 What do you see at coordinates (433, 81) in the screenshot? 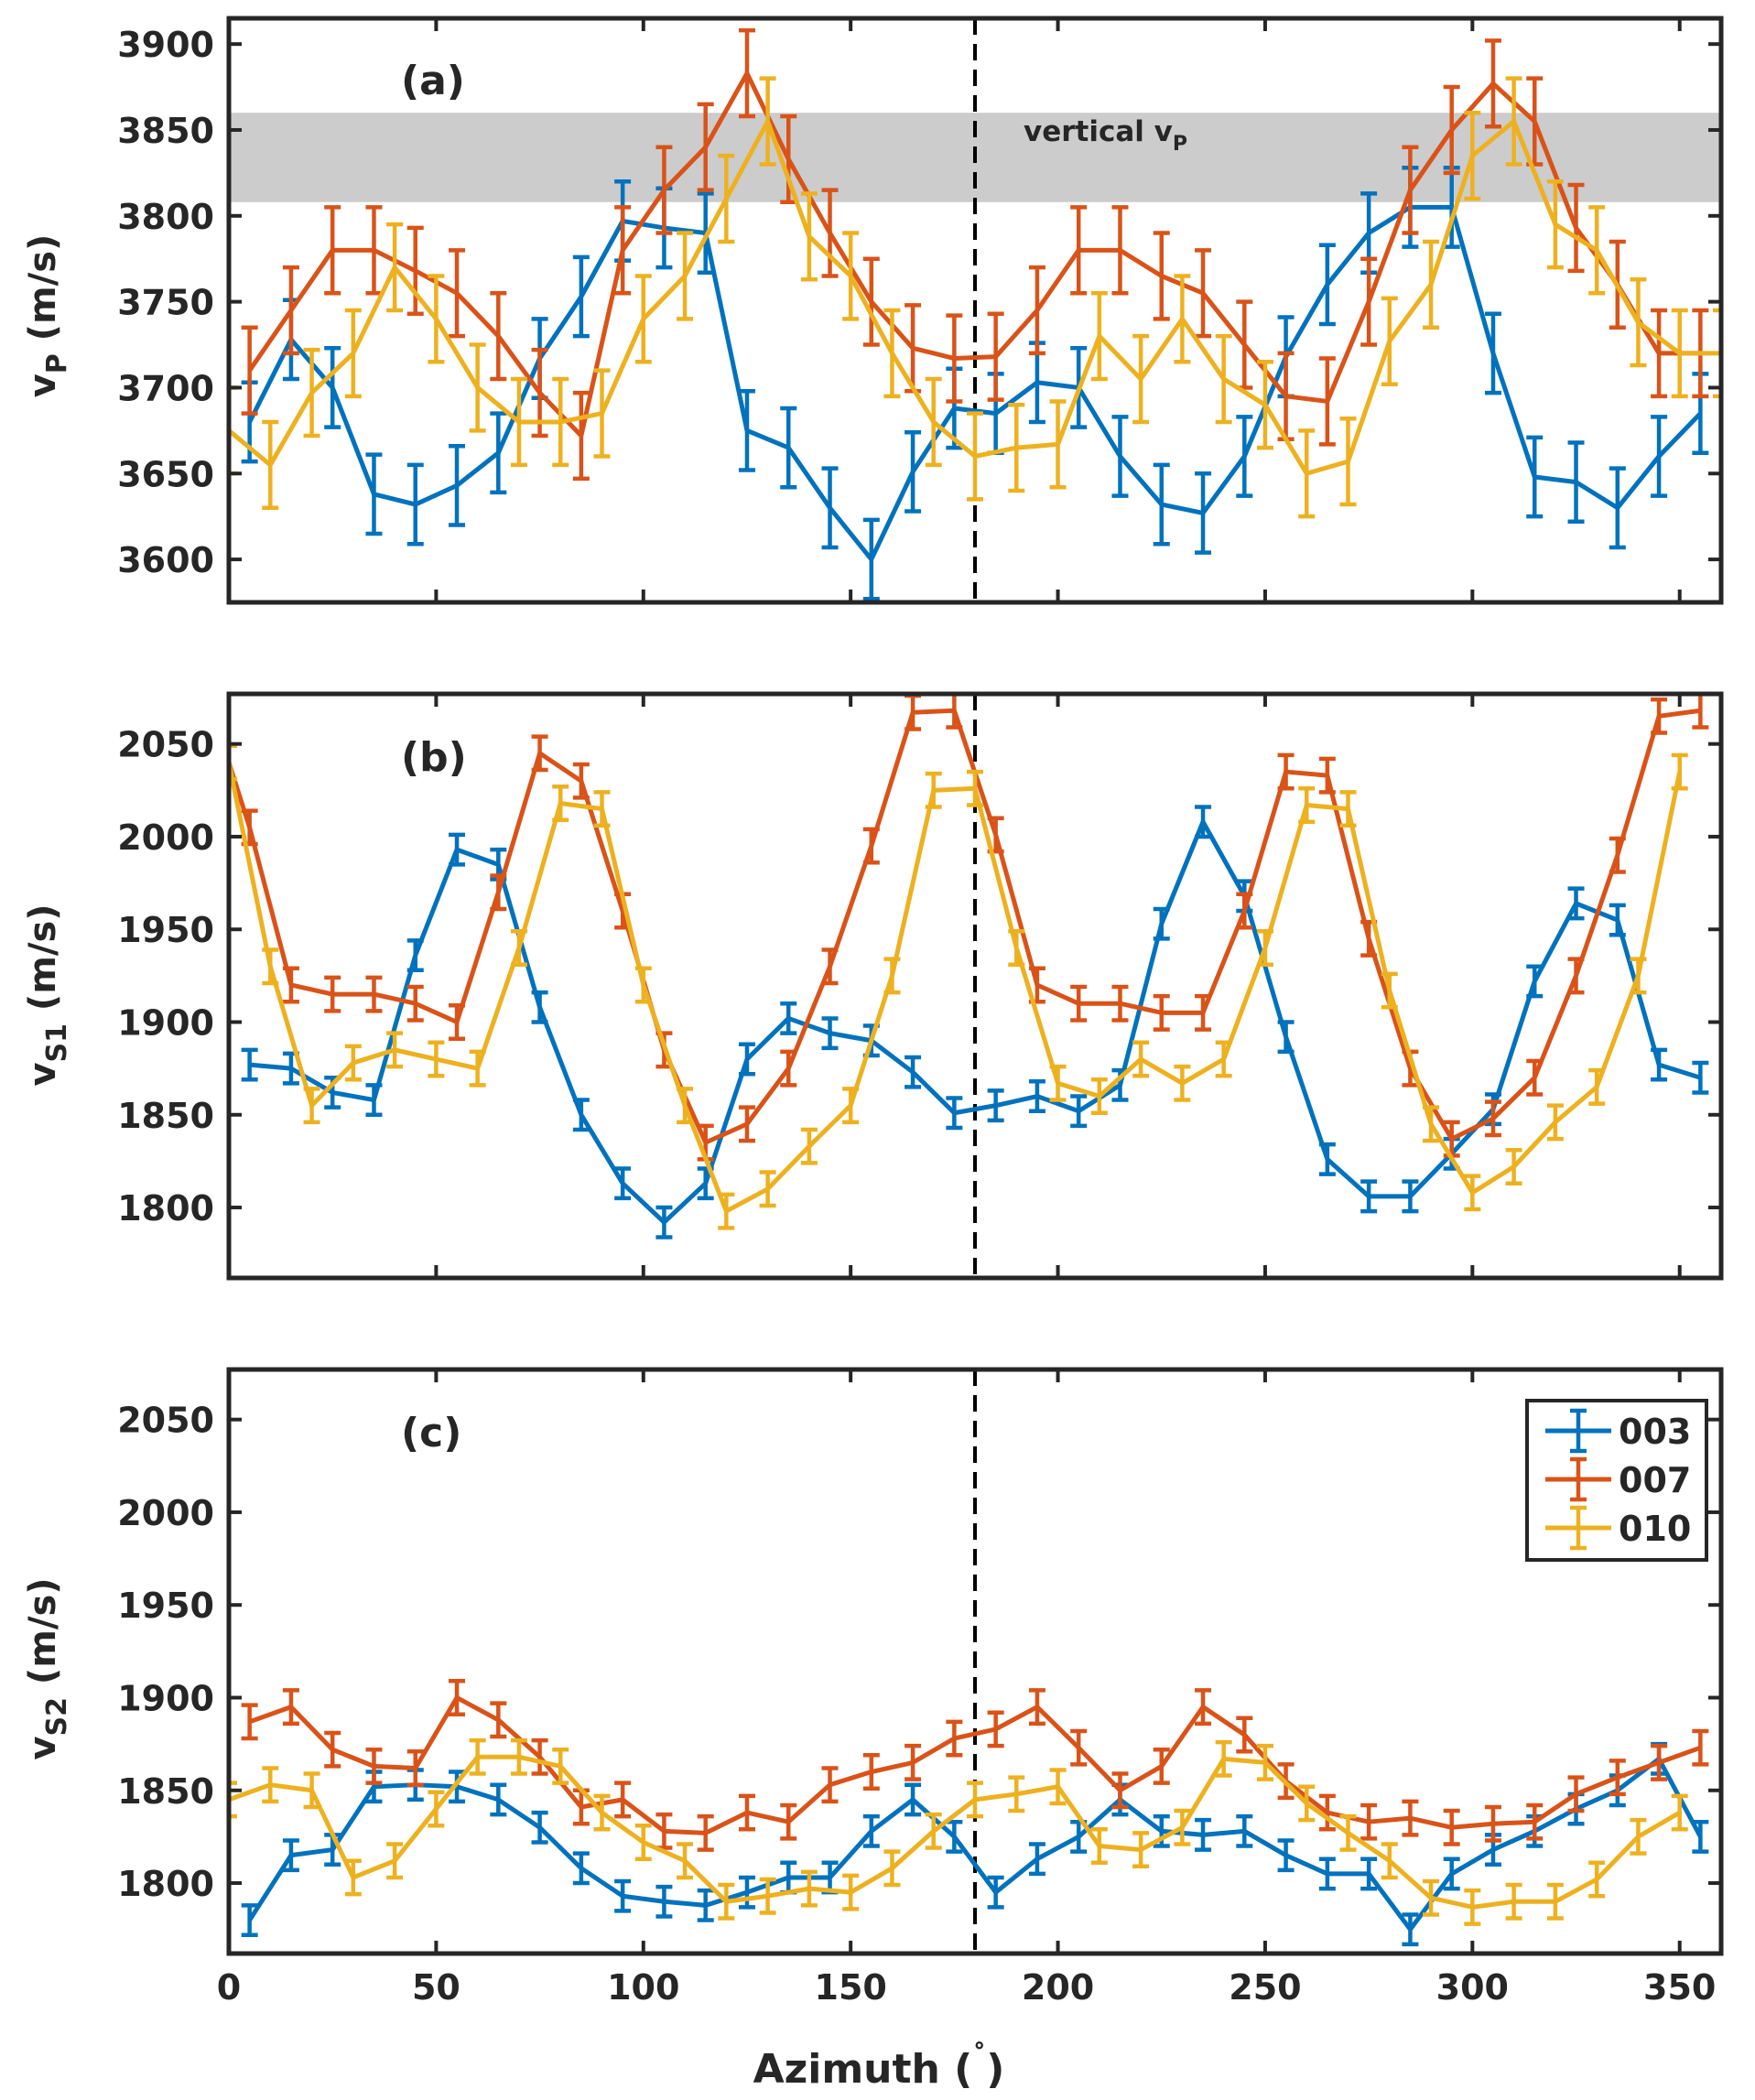
I see `panel-label-a: (a)` at bounding box center [433, 81].